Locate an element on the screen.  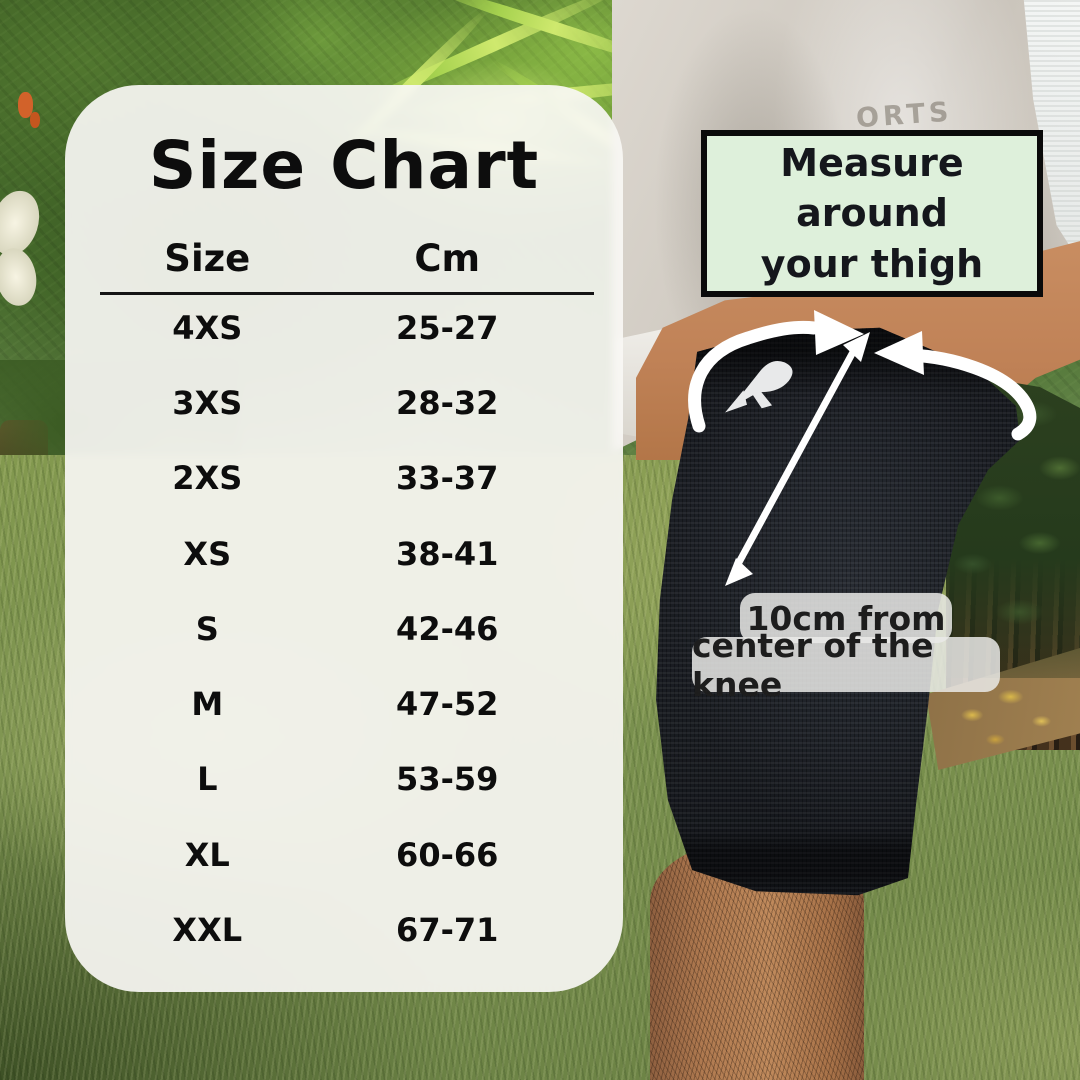
table-row: 4XS 25-27 is located at coordinates (344, 327).